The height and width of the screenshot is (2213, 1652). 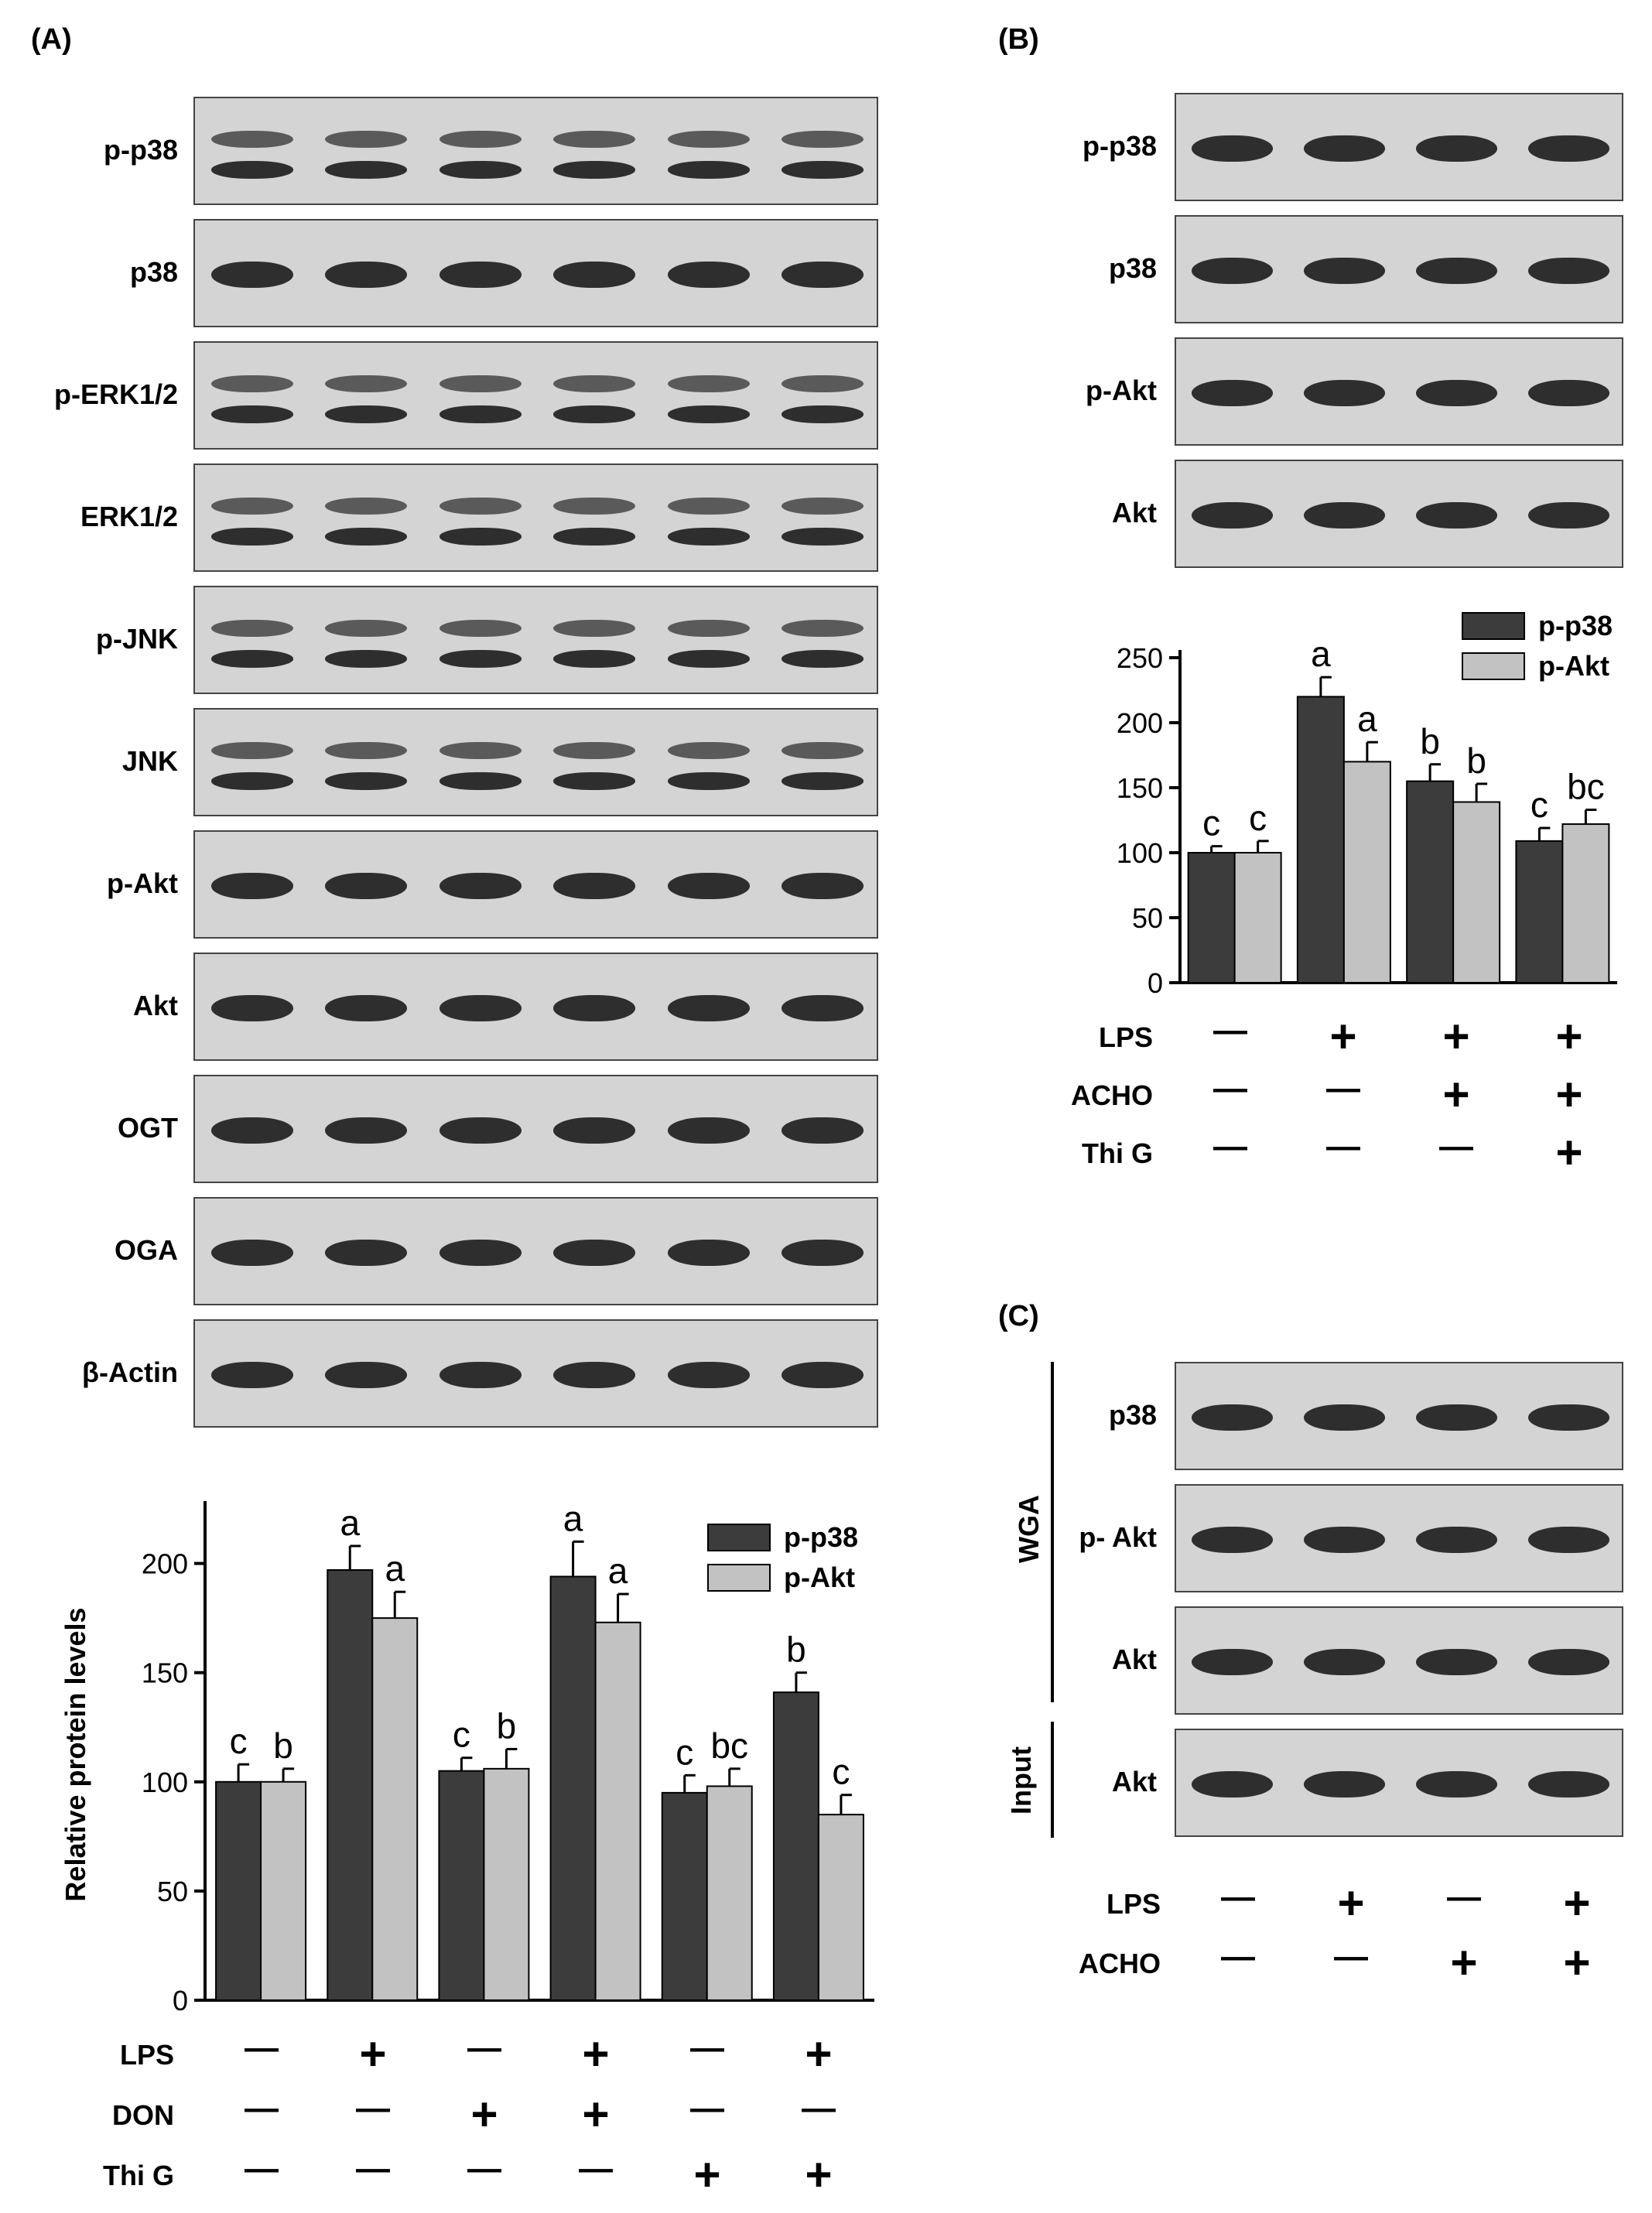 What do you see at coordinates (141, 150) in the screenshot?
I see `blot-label-A-0: p-p38` at bounding box center [141, 150].